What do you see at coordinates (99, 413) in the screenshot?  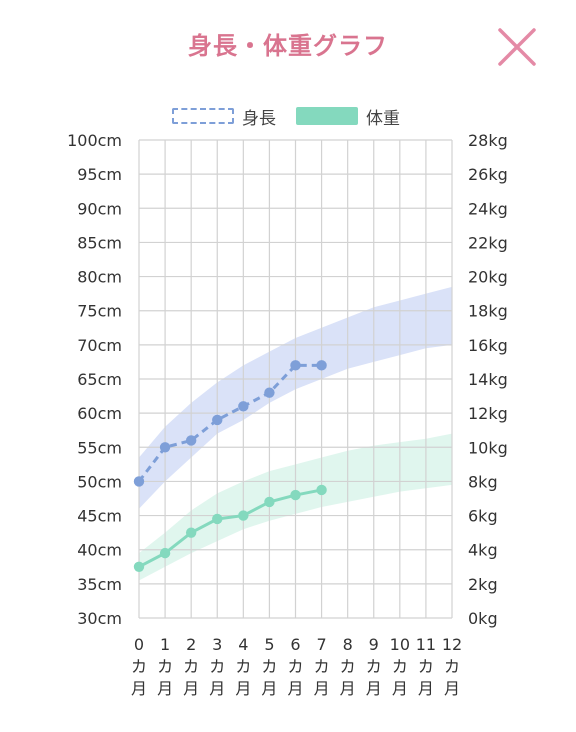 I see `left-tick-label: 60cm` at bounding box center [99, 413].